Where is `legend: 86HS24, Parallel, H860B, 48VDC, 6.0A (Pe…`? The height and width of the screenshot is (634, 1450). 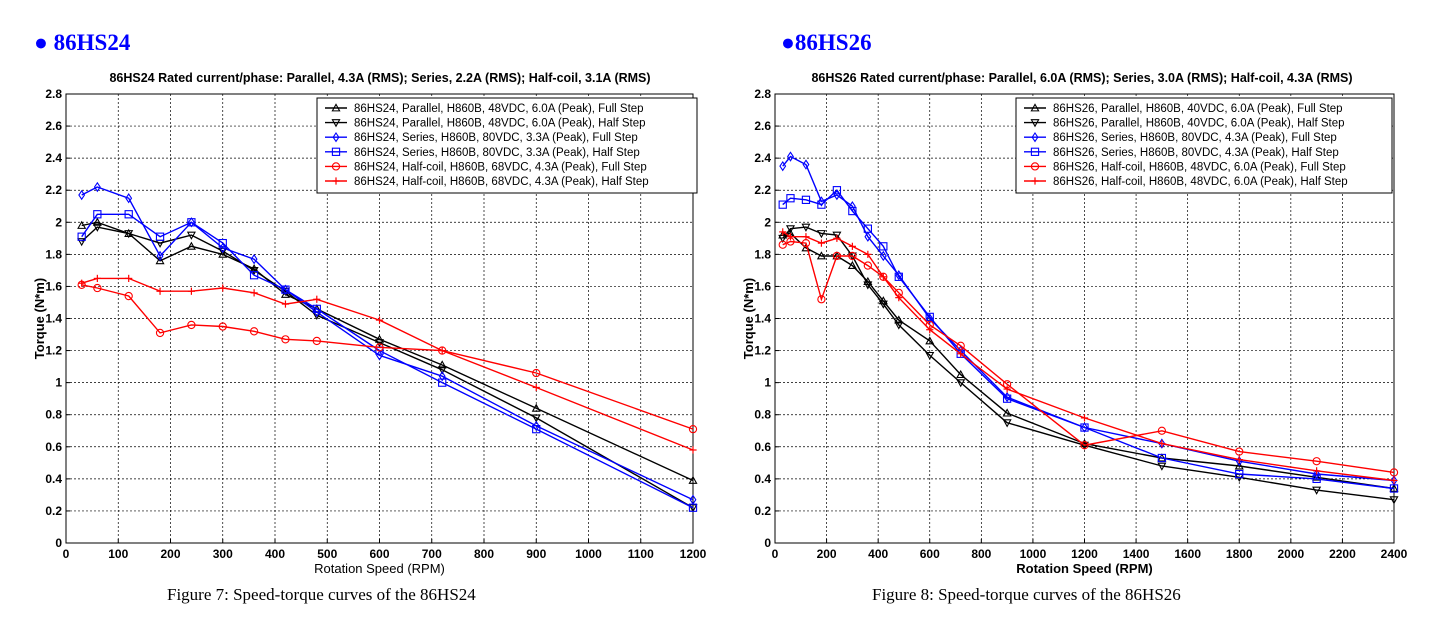 legend: 86HS24, Parallel, H860B, 48VDC, 6.0A (Pe… is located at coordinates (507, 145).